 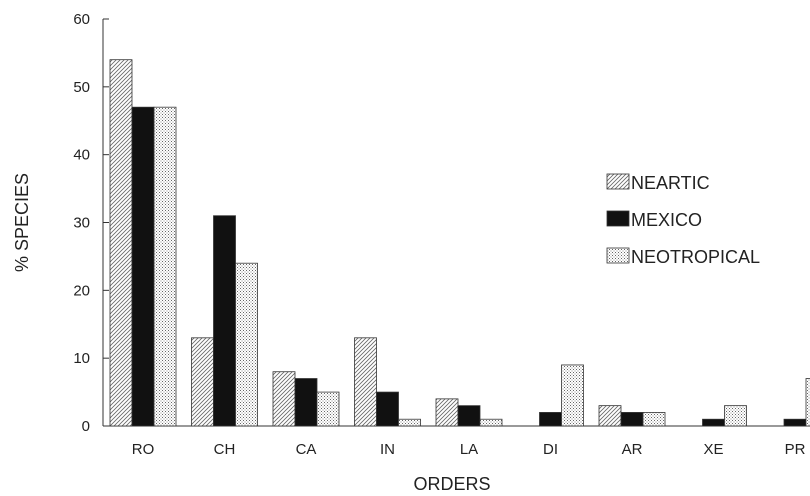 What do you see at coordinates (666, 220) in the screenshot?
I see `legend-label-mexico: MEXICO` at bounding box center [666, 220].